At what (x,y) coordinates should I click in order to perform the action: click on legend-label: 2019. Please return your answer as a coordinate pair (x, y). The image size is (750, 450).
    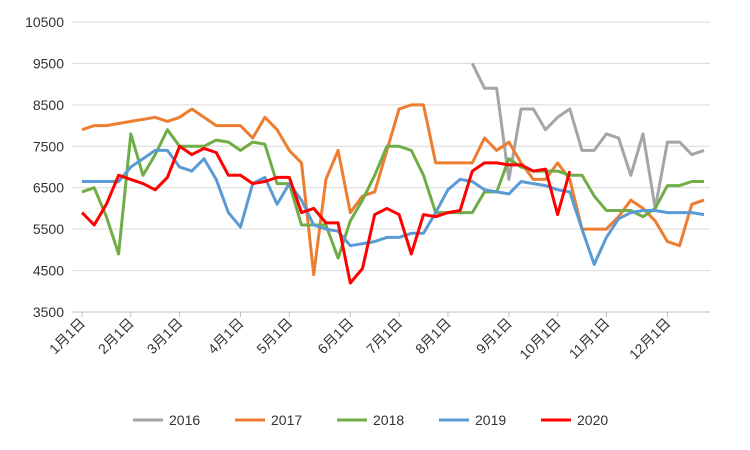
    Looking at the image, I should click on (490, 420).